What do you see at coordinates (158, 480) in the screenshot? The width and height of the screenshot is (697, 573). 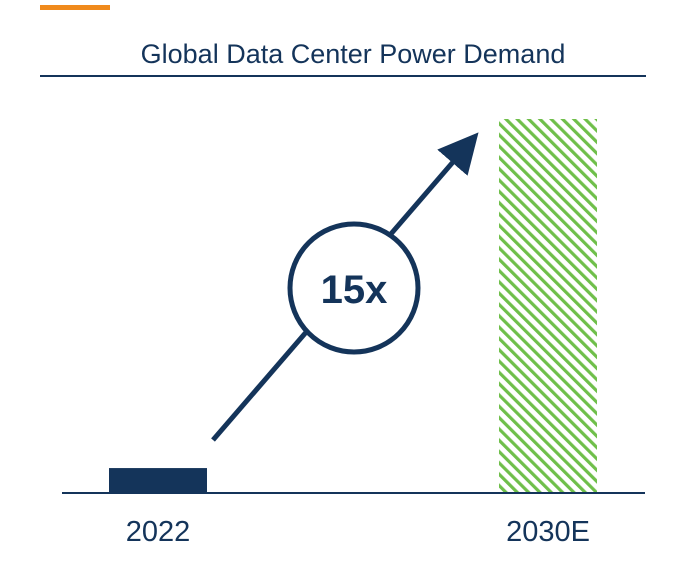 I see `bar-2022` at bounding box center [158, 480].